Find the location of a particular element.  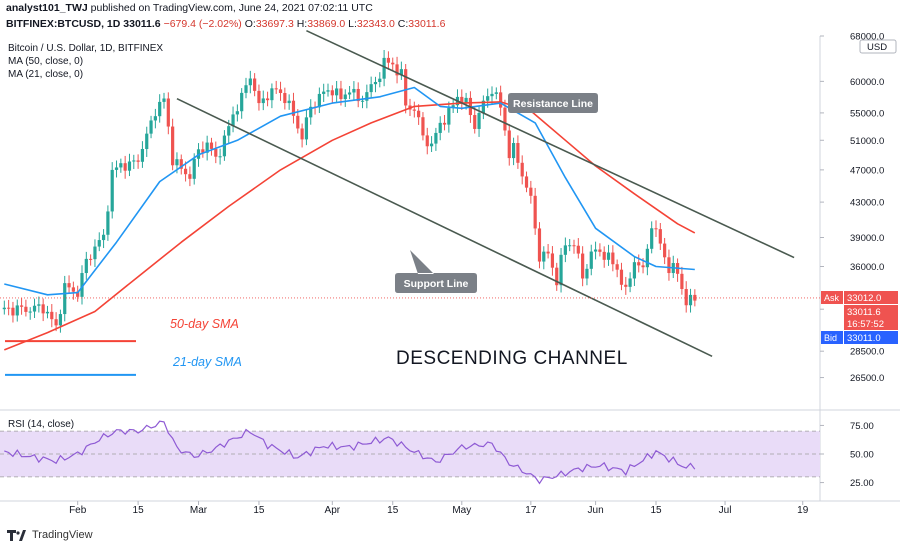

rsi-line is located at coordinates (350, 452).